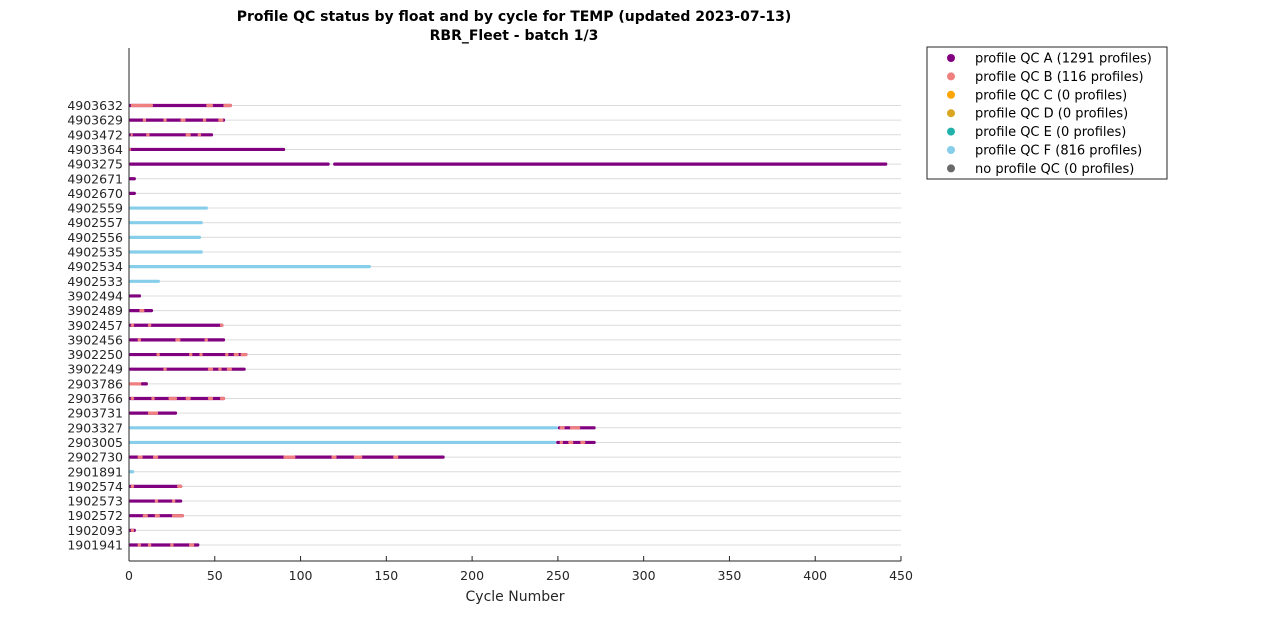 The height and width of the screenshot is (632, 1263). Describe the element at coordinates (1058, 151) in the screenshot. I see `legend-label: profile QC F (816 profiles)` at that location.